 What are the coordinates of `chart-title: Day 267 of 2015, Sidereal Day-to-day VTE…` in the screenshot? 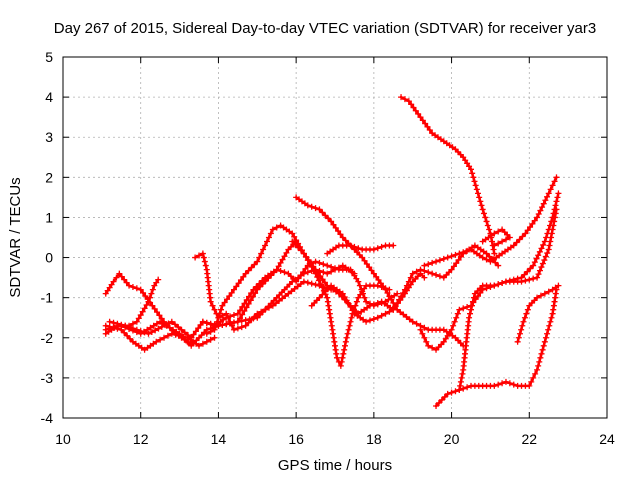 It's located at (325, 28).